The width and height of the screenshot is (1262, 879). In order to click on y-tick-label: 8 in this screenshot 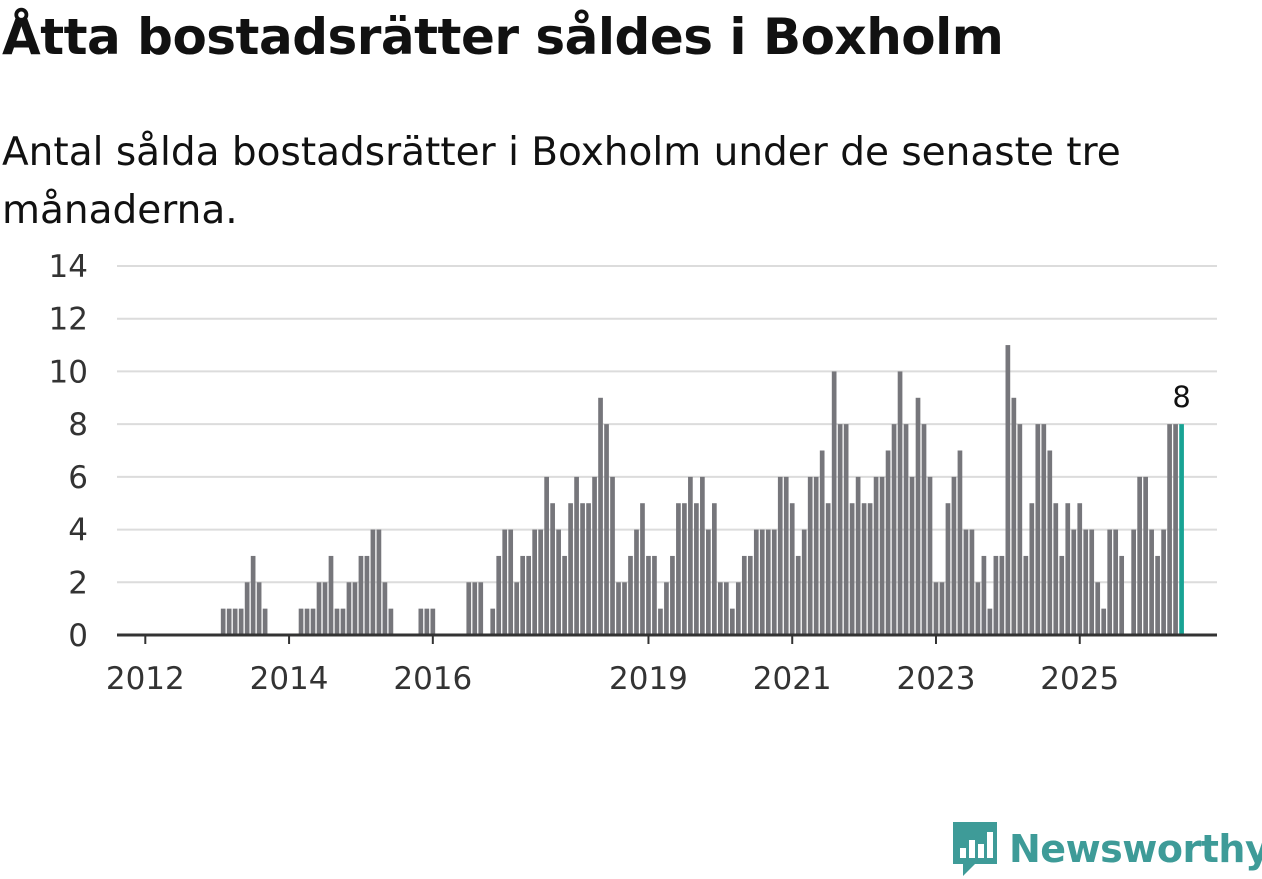, I will do `click(78, 425)`.